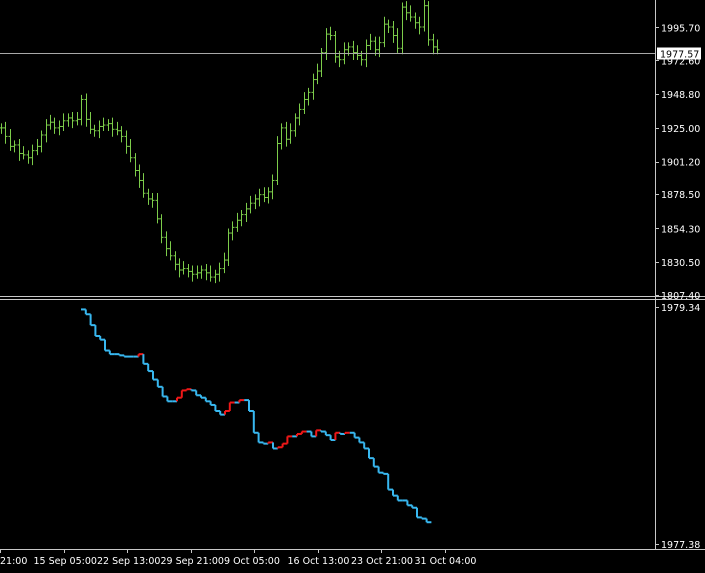 The height and width of the screenshot is (573, 705). Describe the element at coordinates (65, 561) in the screenshot. I see `time-axis-label: 15 Sep 05:00` at that location.